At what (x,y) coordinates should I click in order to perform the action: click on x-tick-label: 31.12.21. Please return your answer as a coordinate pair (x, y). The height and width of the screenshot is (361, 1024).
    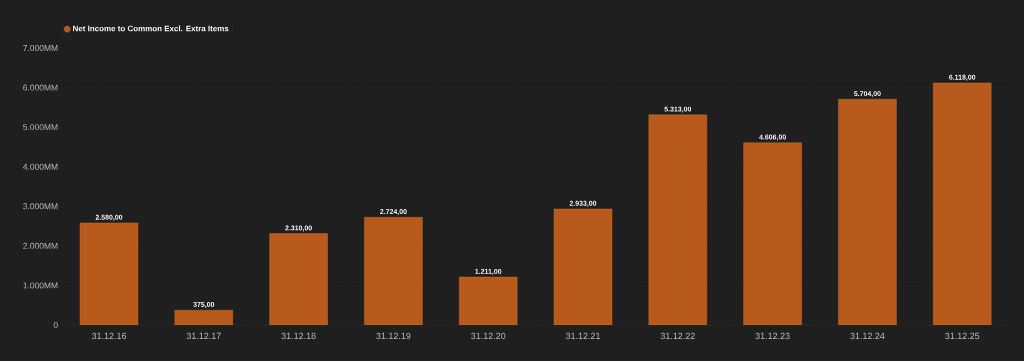
    Looking at the image, I should click on (583, 336).